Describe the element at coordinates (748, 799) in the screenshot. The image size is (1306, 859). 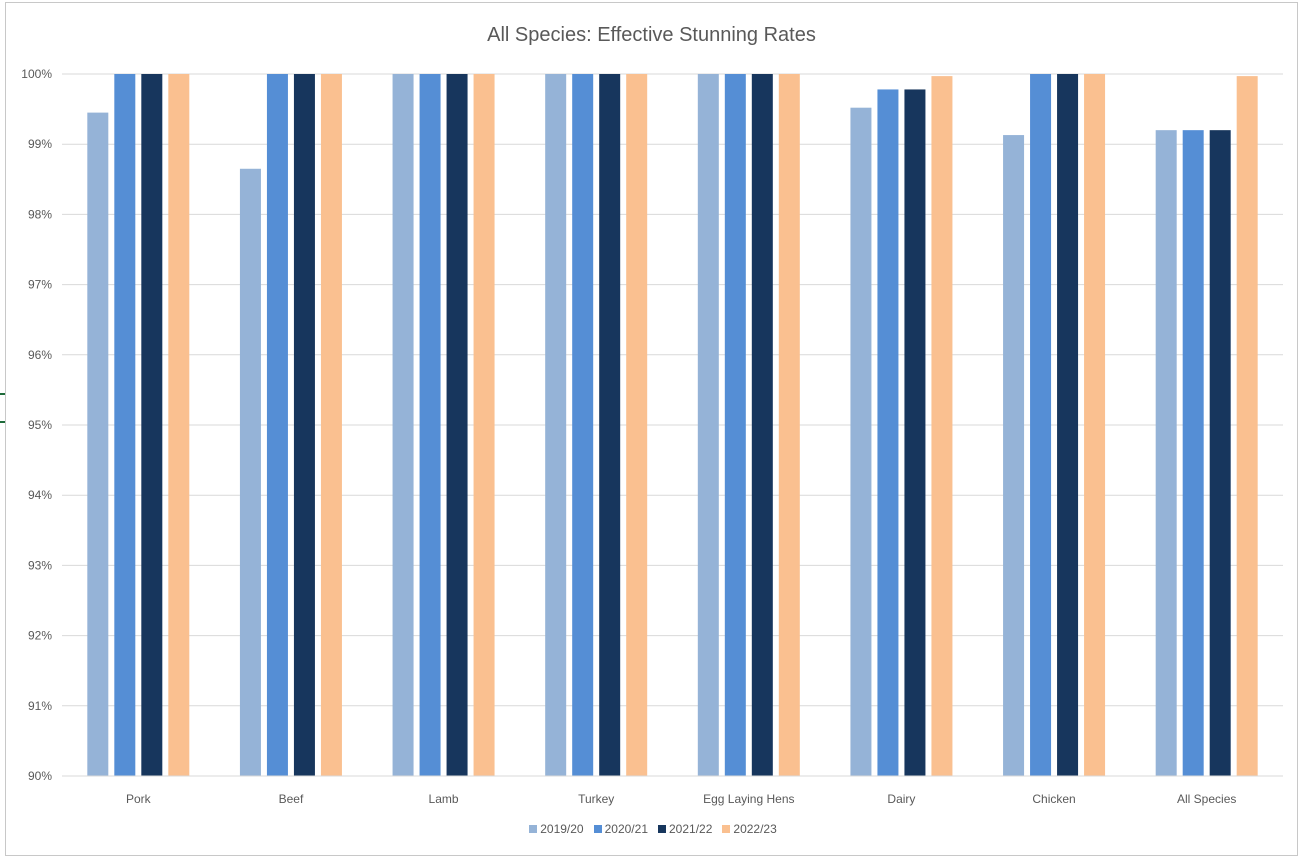
I see `x-category-label: Egg Laying Hens` at that location.